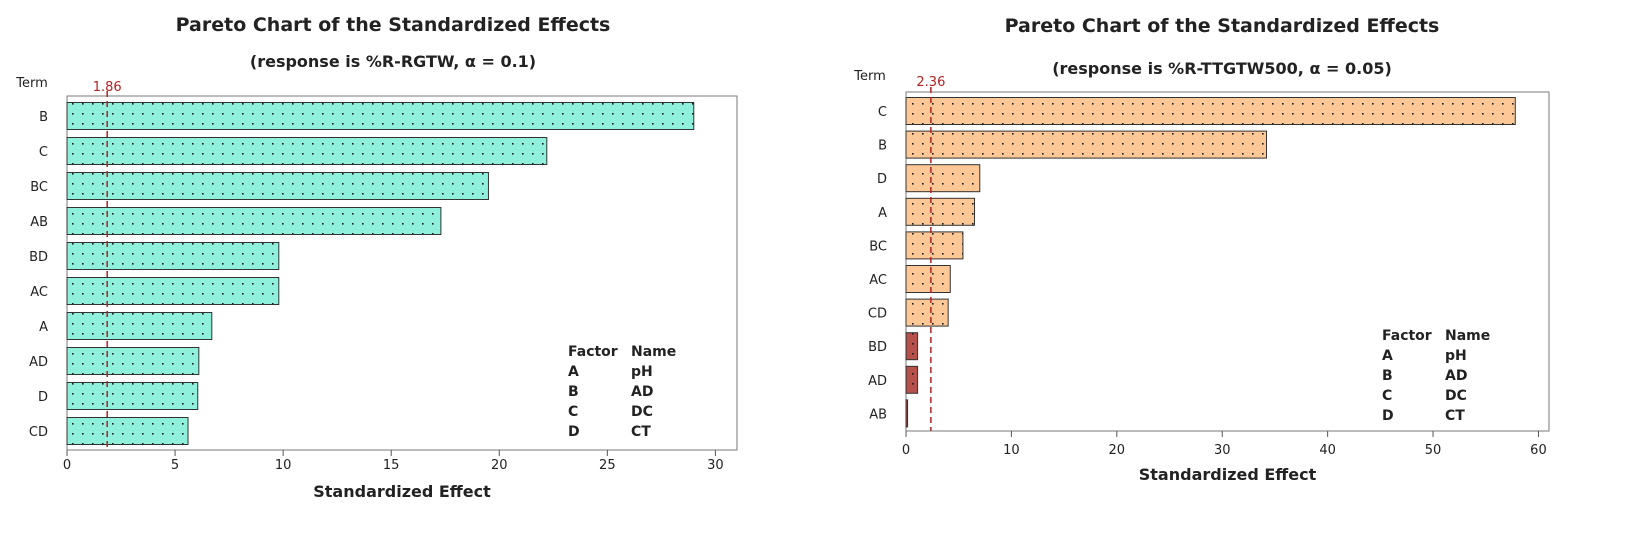 The width and height of the screenshot is (1647, 534). Describe the element at coordinates (1222, 68) in the screenshot. I see `chart-subtitle: (response is %R-TTGTW500, α = 0.05)` at that location.